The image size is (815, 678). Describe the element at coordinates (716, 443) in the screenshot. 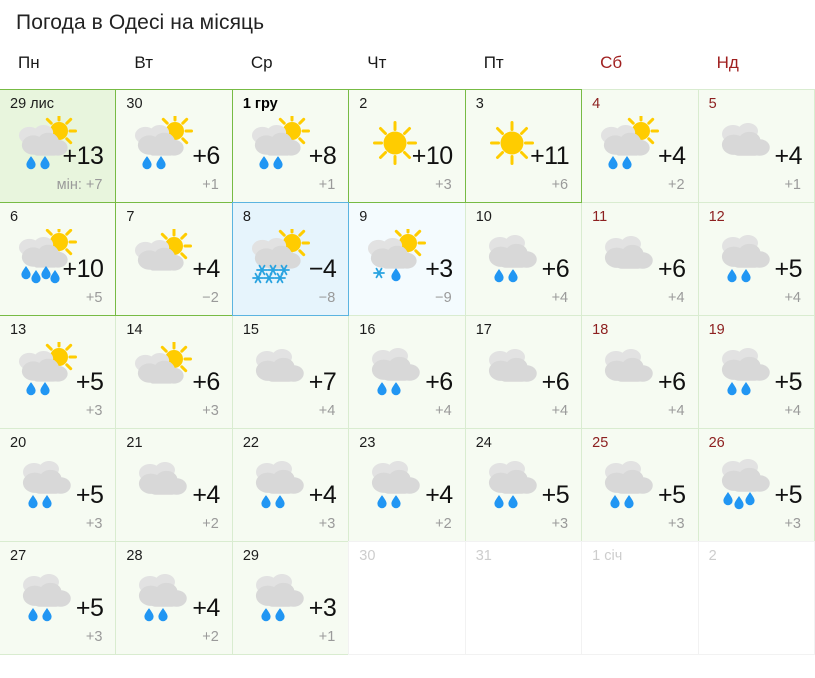

I see `day-number: 26` at that location.